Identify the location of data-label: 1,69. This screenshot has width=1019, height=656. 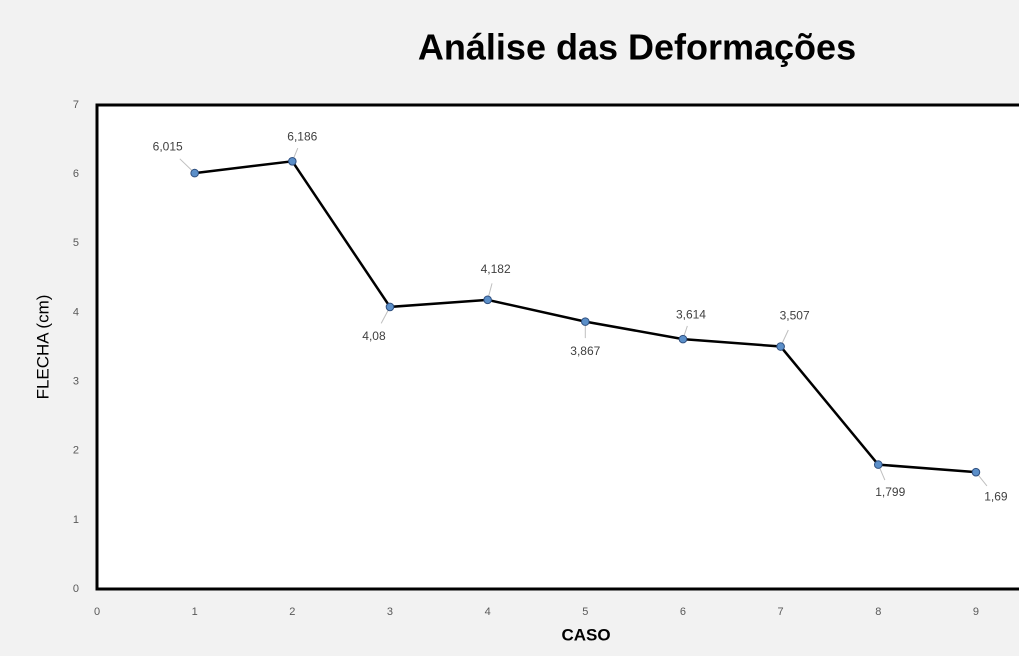
(996, 496).